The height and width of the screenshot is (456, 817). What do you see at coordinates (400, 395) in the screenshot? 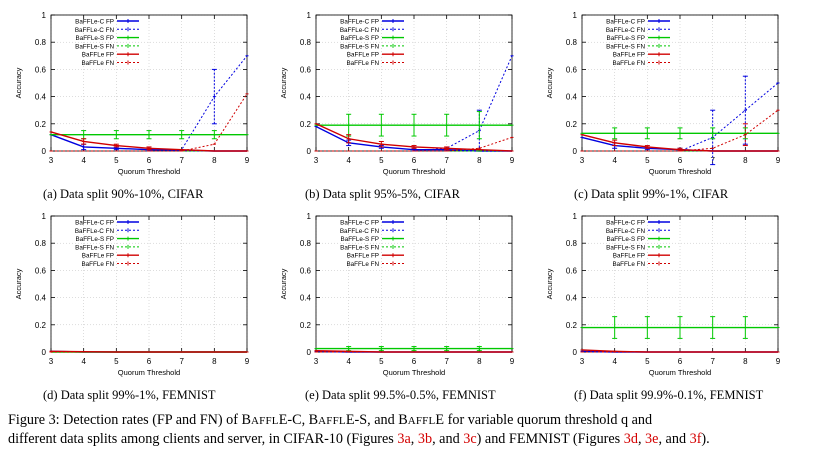
I see `subfigure-caption: (e) Data split 99.5%-0.5%, FEMNIST` at bounding box center [400, 395].